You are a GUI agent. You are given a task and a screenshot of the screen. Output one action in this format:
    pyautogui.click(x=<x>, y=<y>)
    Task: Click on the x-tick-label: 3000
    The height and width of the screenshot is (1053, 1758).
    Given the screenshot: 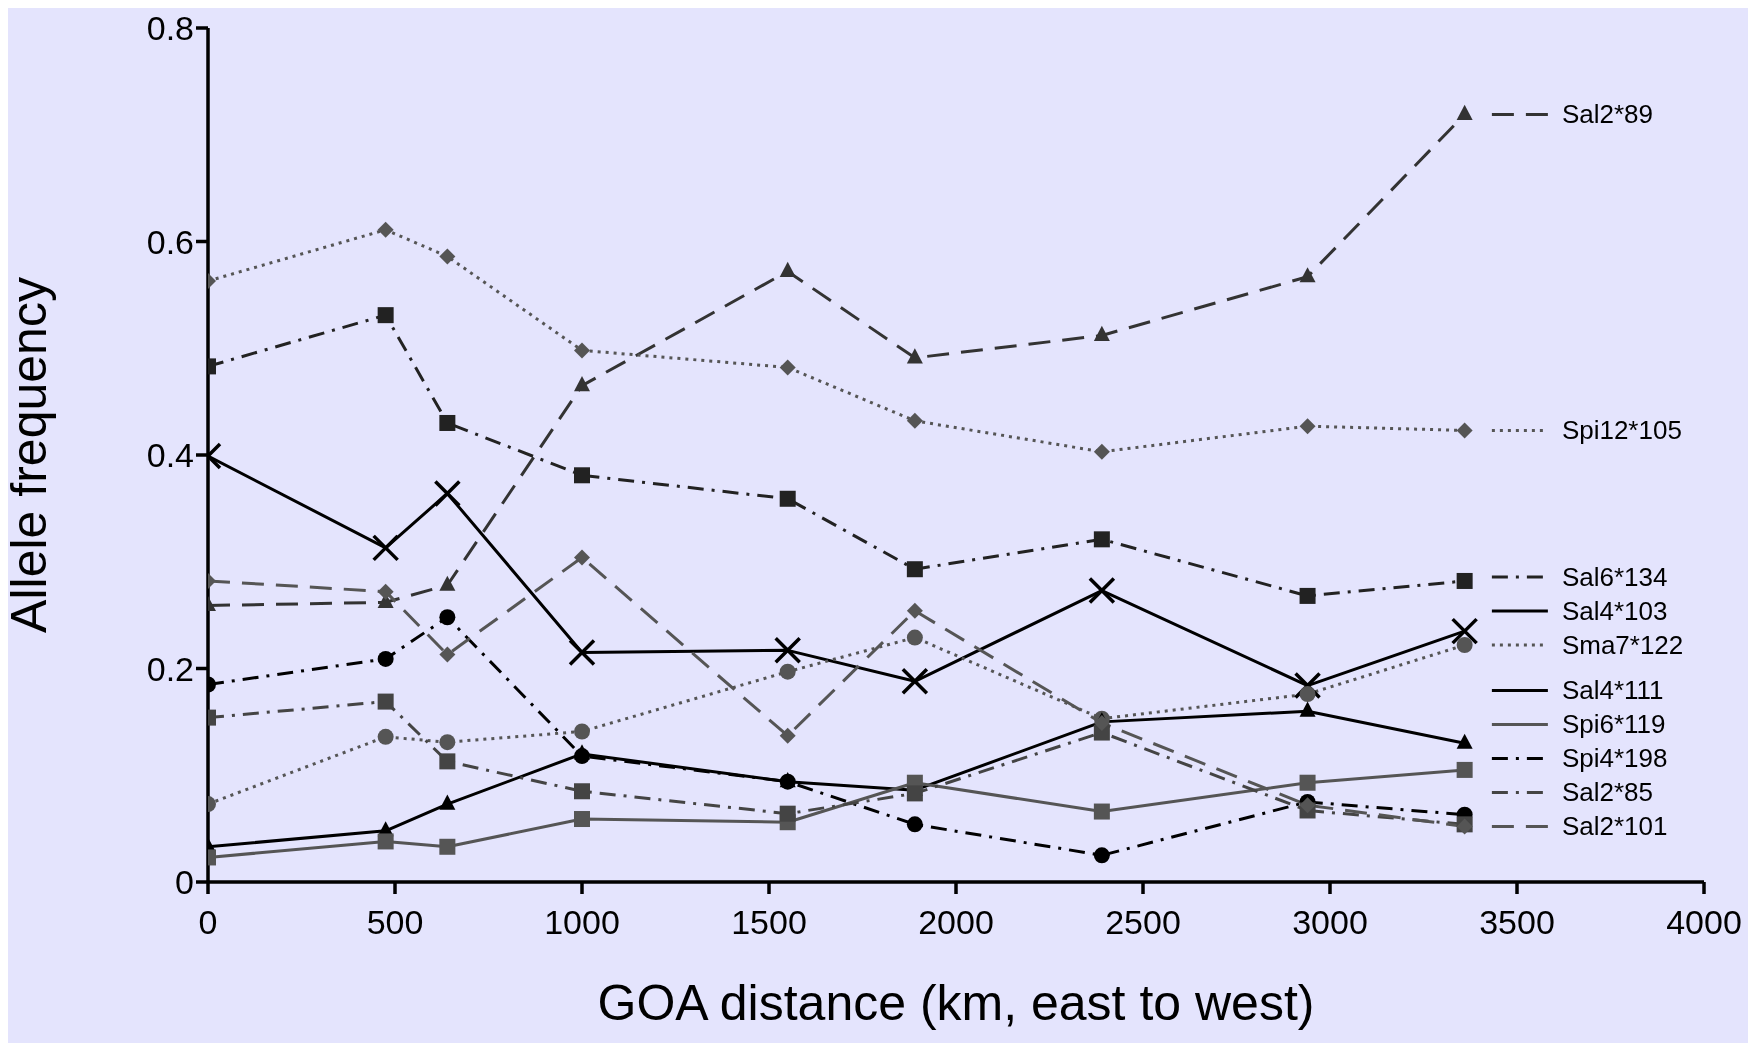 What is the action you would take?
    pyautogui.click(x=1330, y=922)
    